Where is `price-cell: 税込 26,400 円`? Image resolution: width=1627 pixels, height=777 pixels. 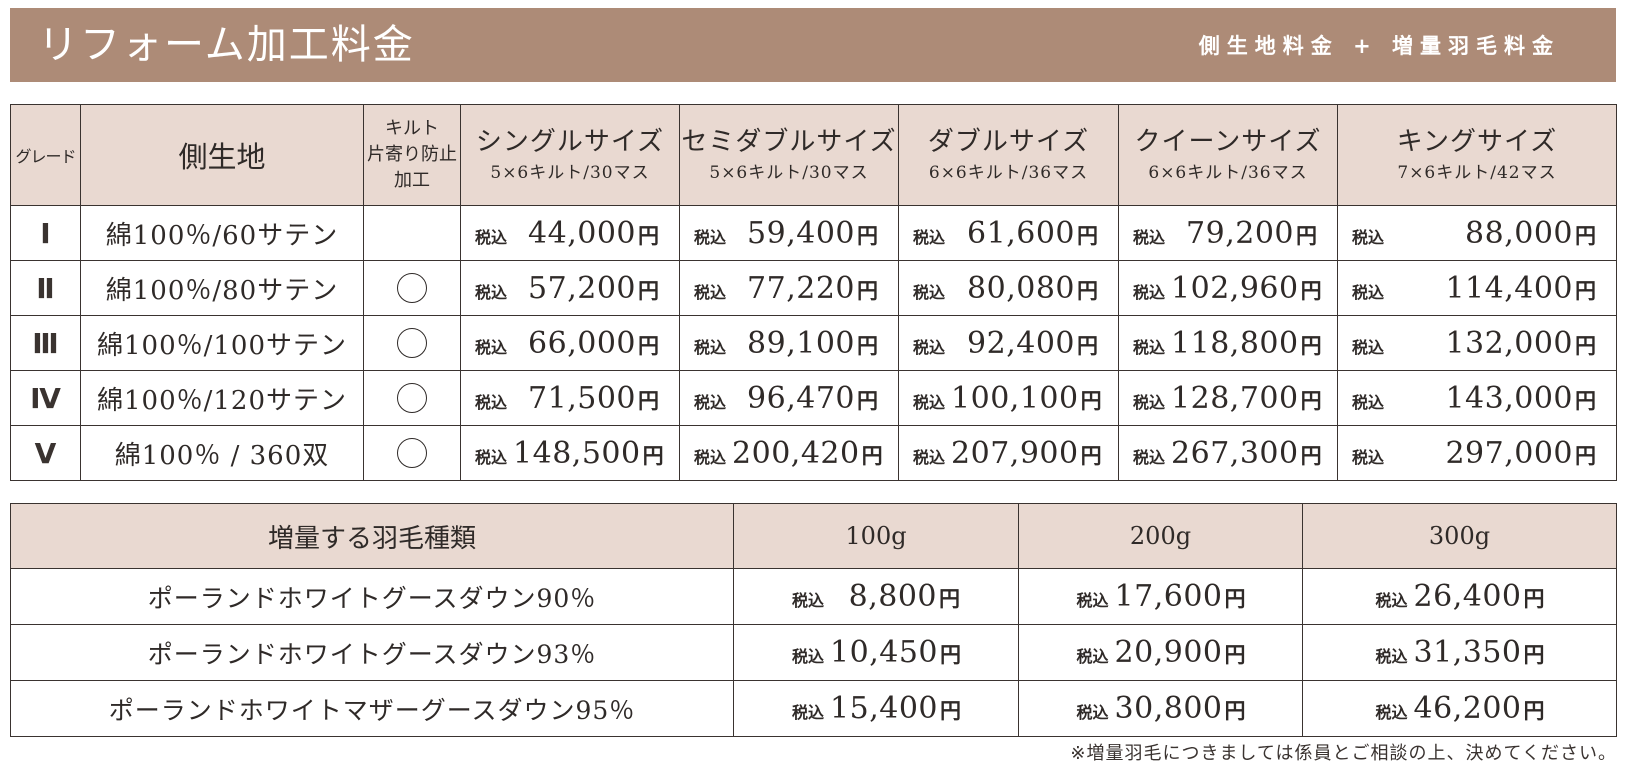 price-cell: 税込 26,400 円 is located at coordinates (1459, 596).